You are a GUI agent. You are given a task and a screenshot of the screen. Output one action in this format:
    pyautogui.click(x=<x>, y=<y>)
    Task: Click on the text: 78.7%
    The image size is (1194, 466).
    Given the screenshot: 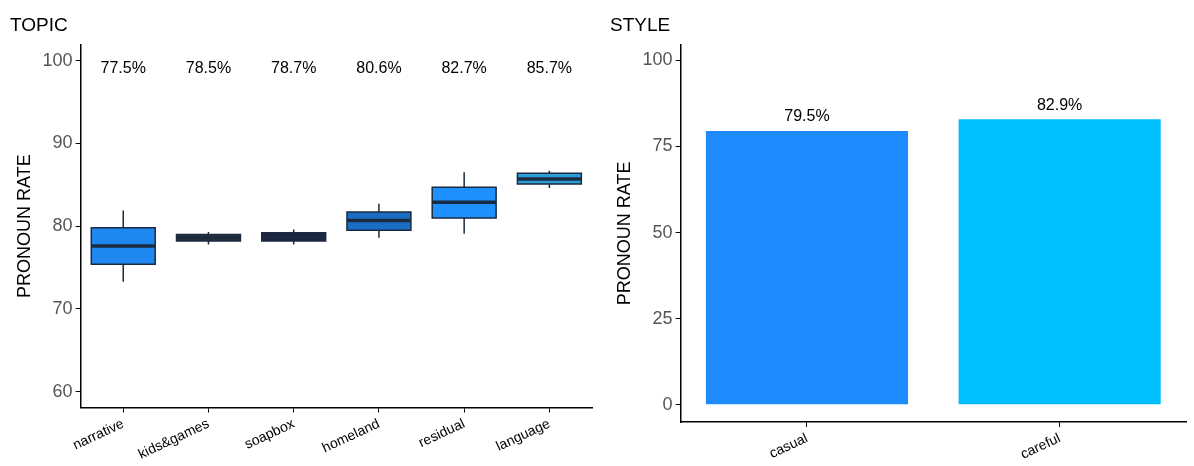 What is the action you would take?
    pyautogui.click(x=294, y=67)
    